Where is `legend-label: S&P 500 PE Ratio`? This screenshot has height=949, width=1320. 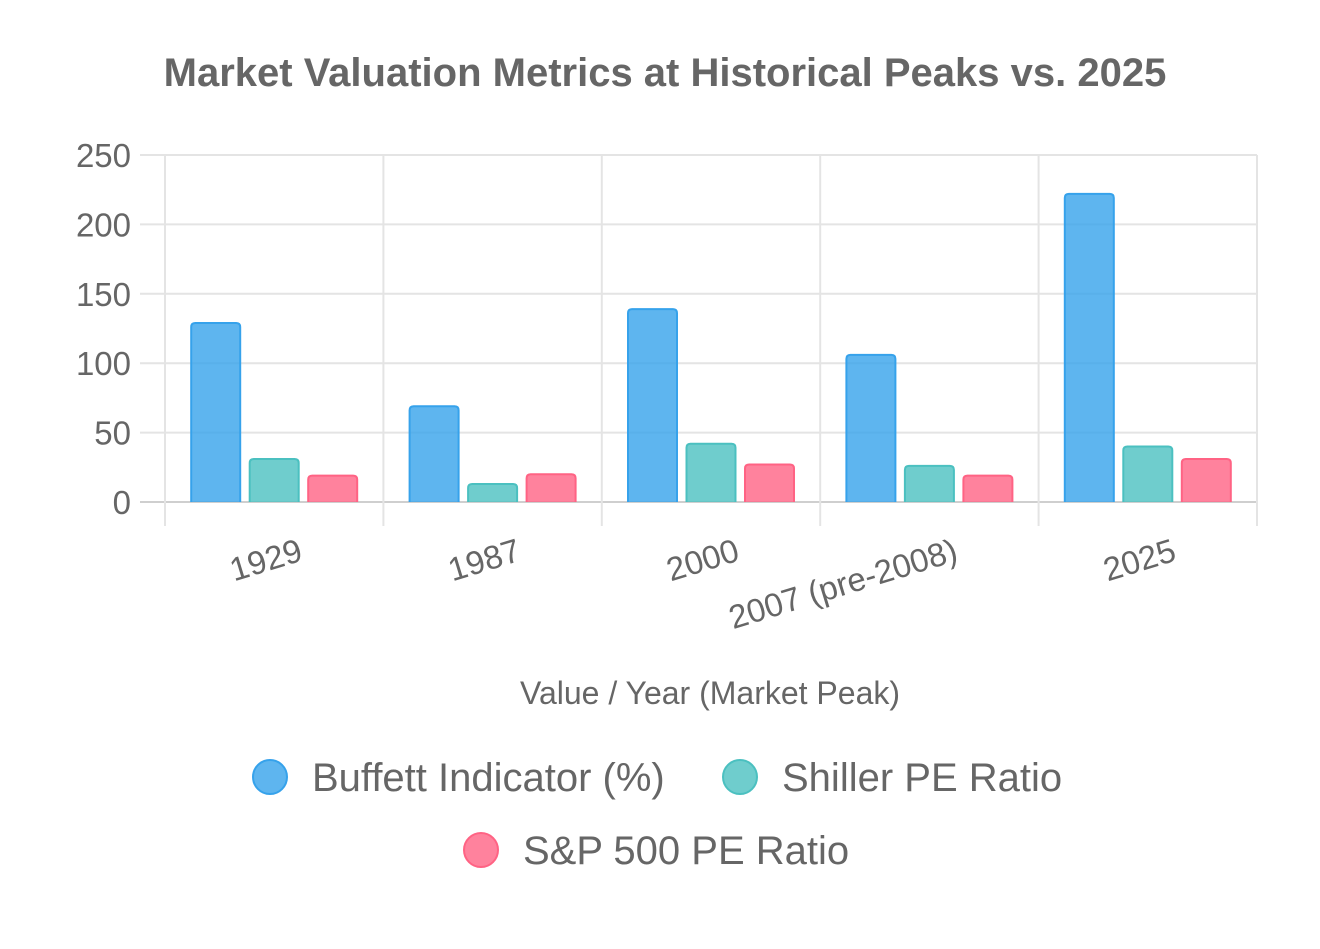
legend-label: S&P 500 PE Ratio is located at coordinates (686, 851).